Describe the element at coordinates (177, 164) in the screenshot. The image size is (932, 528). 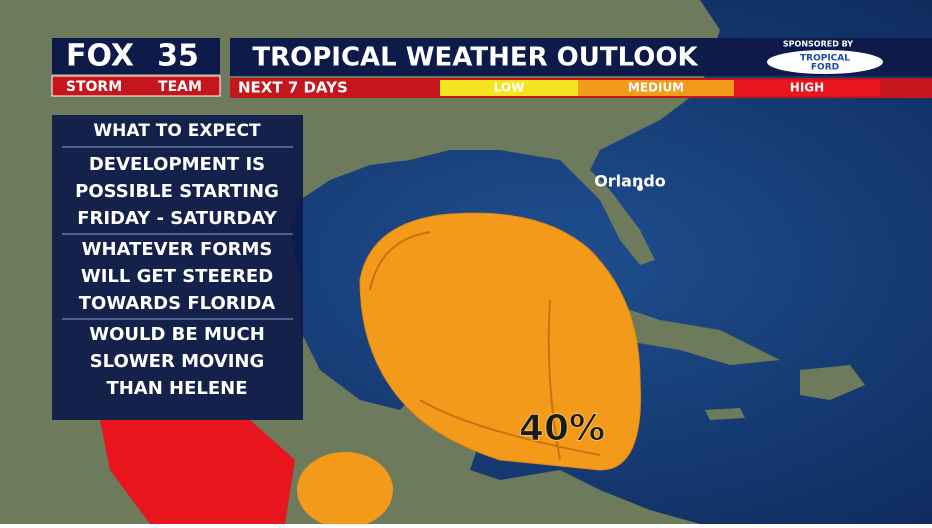
I see `panel-line: DEVELOPMENT IS` at that location.